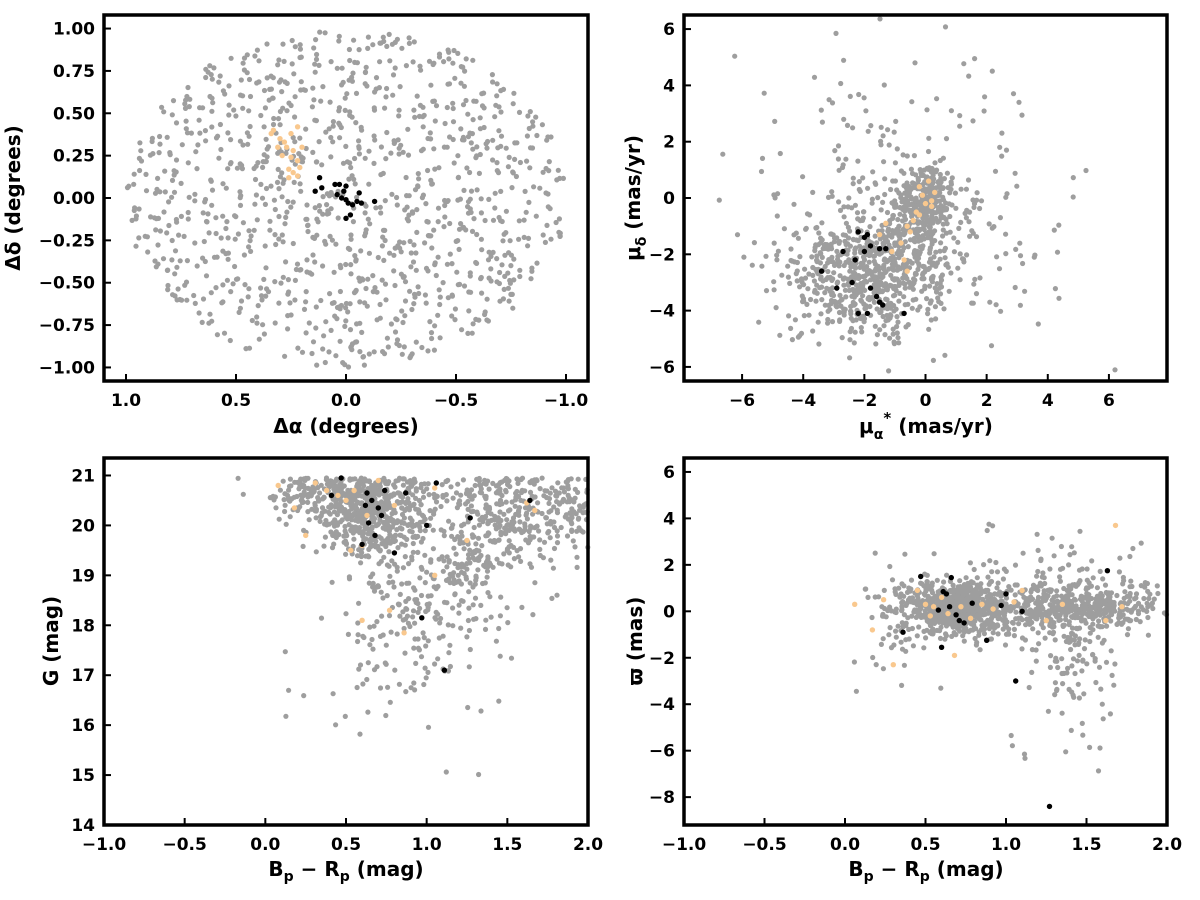 Image resolution: width=1200 pixels, height=900 pixels. What do you see at coordinates (987, 401) in the screenshot?
I see `pm-xtick-label: 2` at bounding box center [987, 401].